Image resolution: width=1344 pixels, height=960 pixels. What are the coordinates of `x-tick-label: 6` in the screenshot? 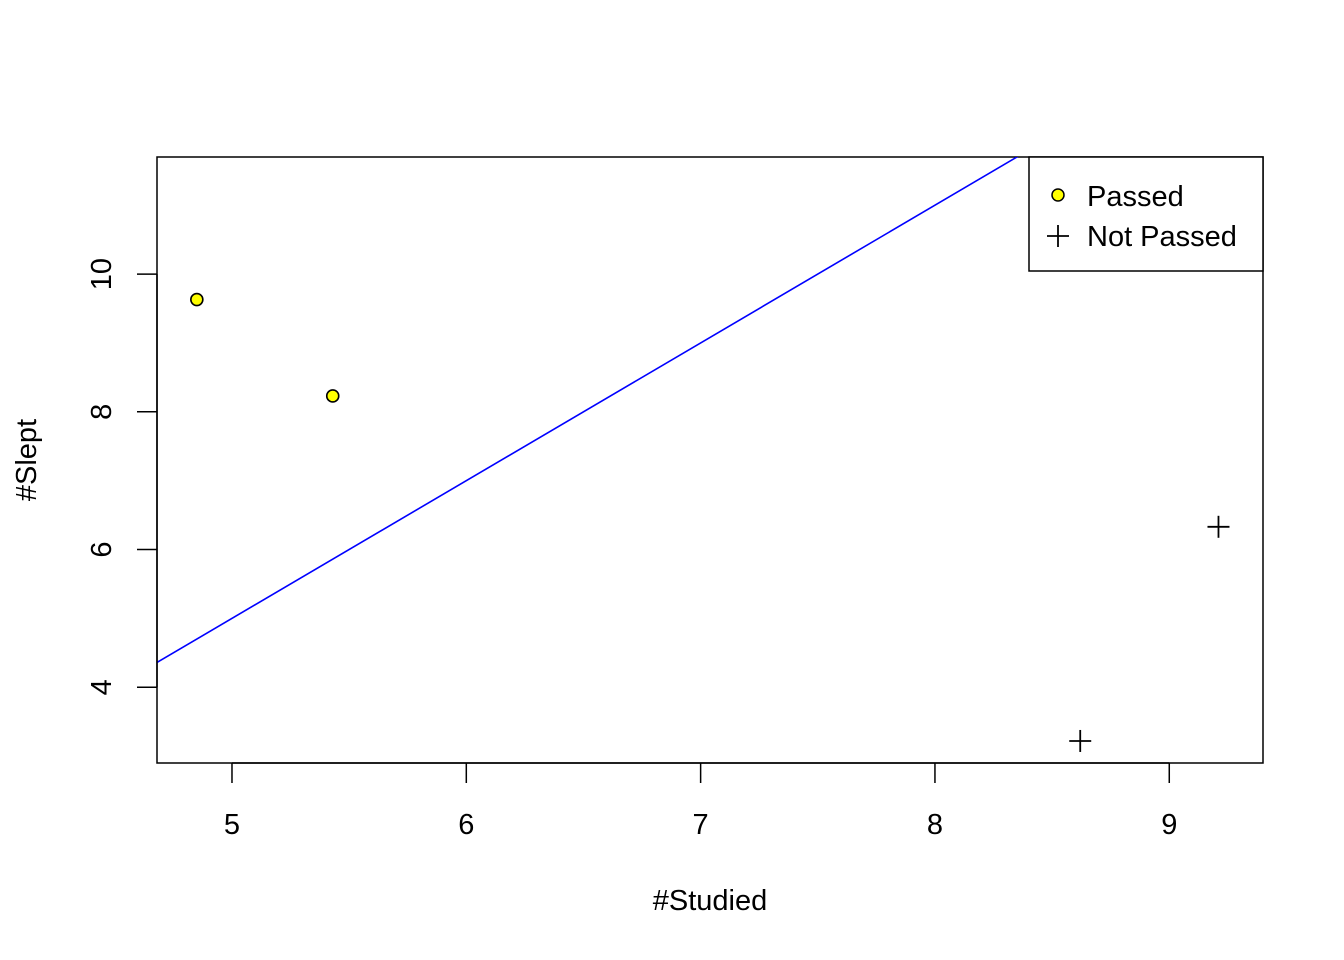 It's located at (466, 825).